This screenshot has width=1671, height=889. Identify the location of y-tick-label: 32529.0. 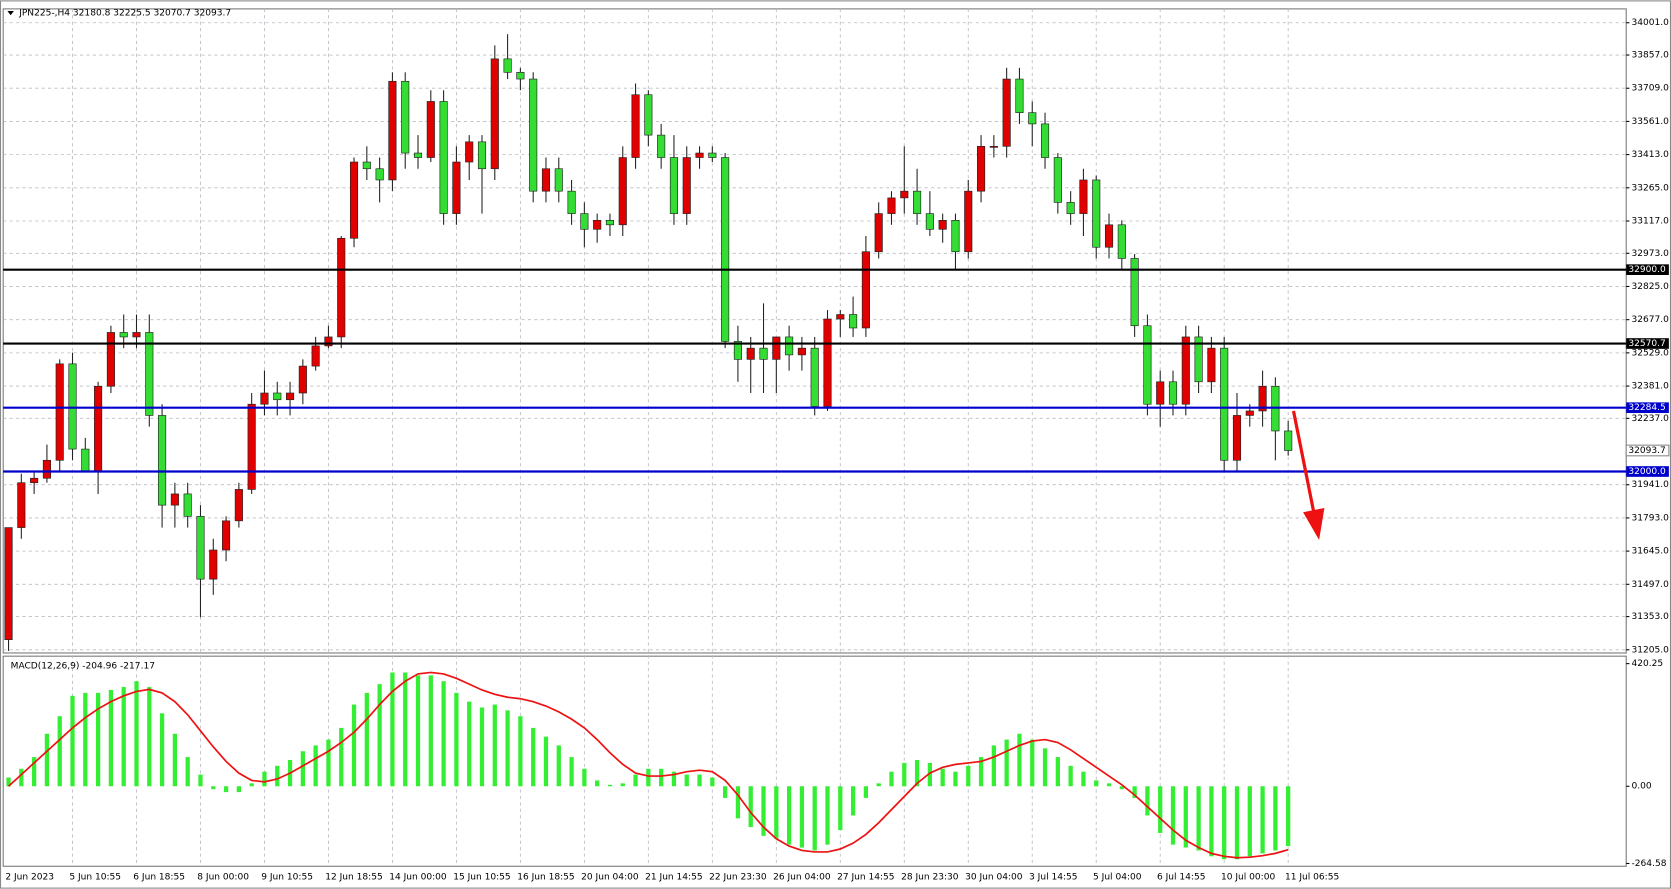
(1651, 353).